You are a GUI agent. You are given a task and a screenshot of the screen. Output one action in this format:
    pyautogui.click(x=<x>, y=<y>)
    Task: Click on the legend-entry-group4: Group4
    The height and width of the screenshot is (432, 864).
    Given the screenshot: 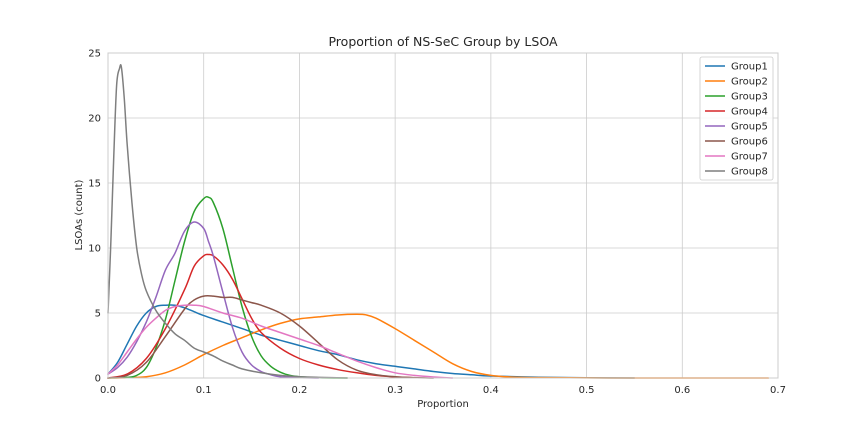 What is the action you would take?
    pyautogui.click(x=749, y=112)
    